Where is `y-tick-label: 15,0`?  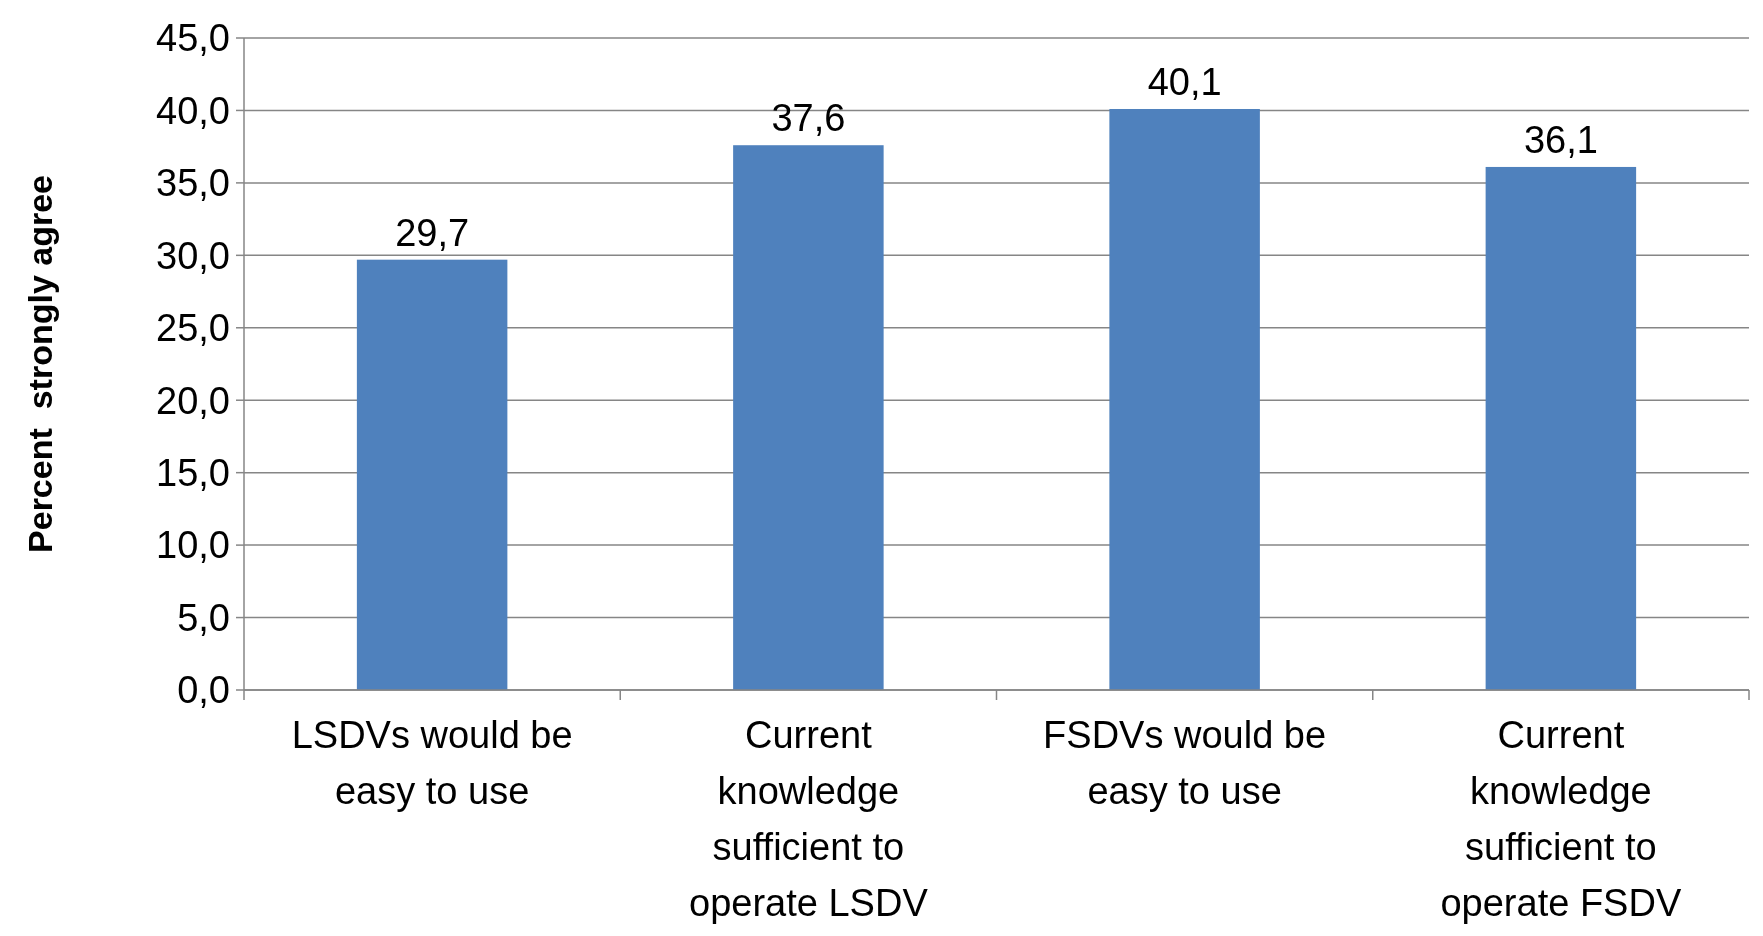
y-tick-label: 15,0 is located at coordinates (193, 472).